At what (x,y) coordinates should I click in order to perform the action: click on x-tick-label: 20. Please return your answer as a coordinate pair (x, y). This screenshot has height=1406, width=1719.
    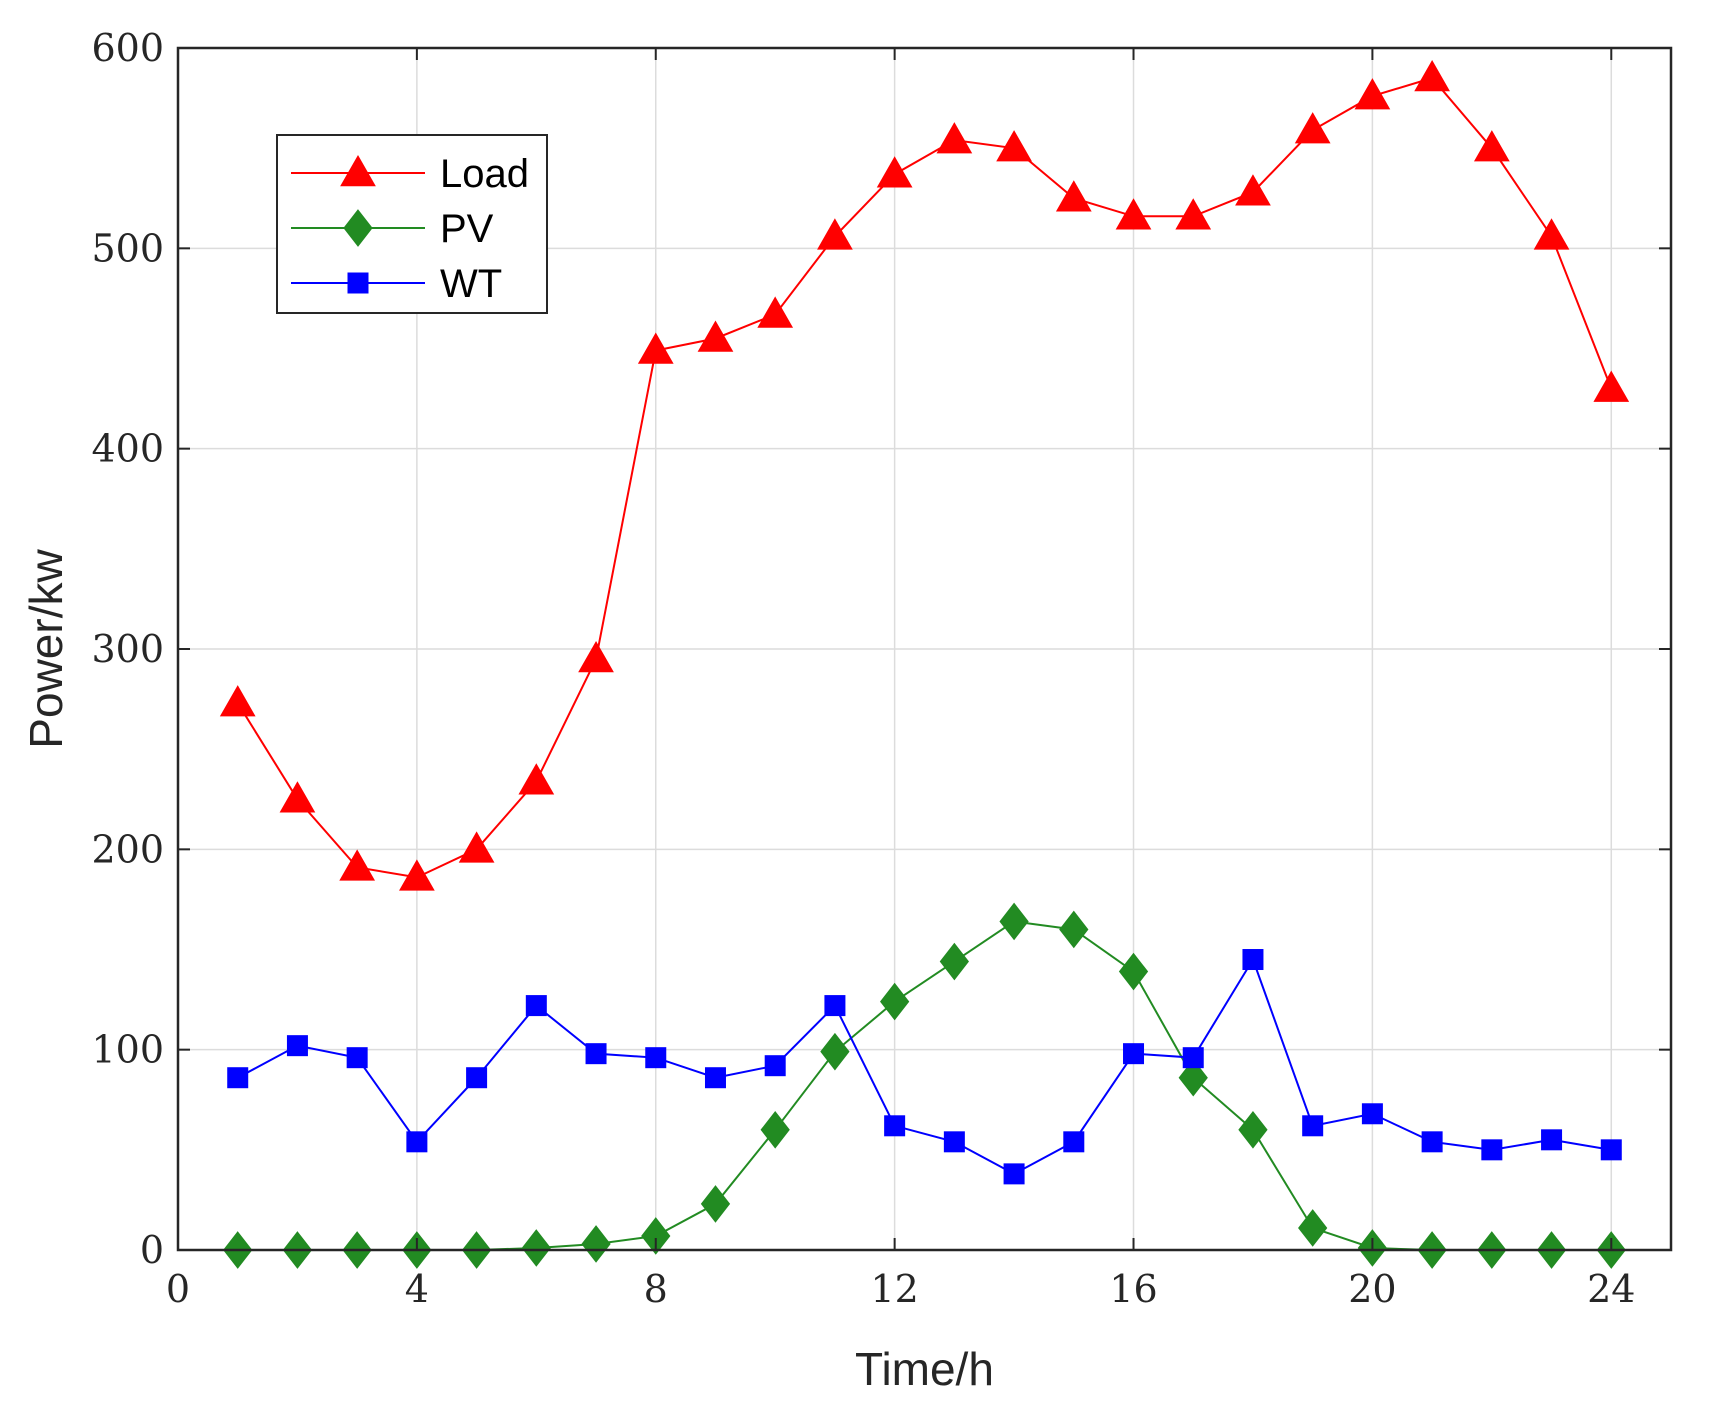
    Looking at the image, I should click on (1372, 1289).